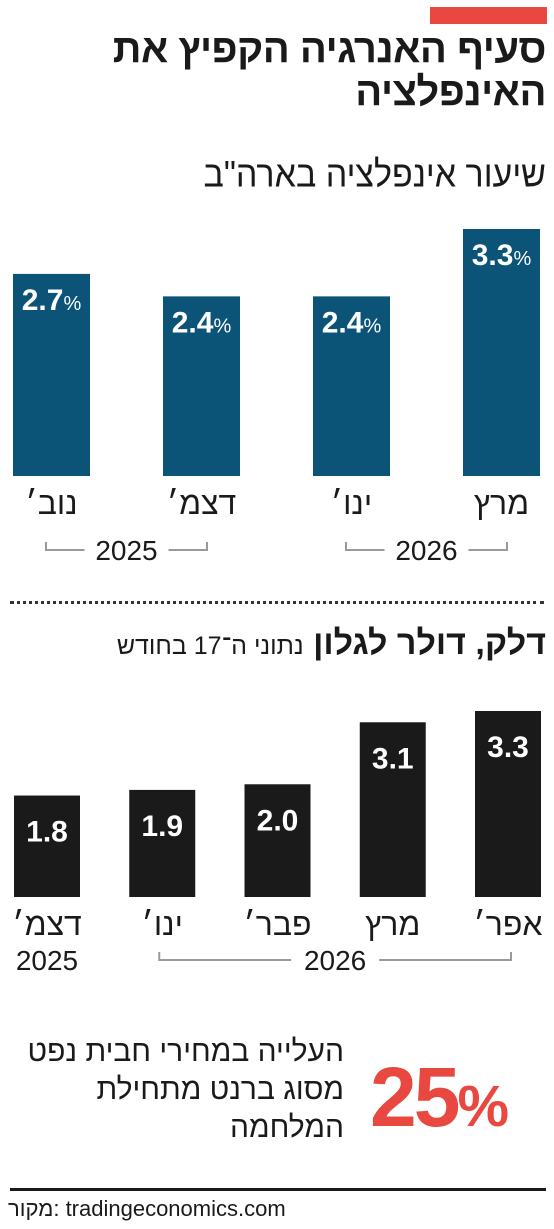 This screenshot has height=1229, width=554. I want to click on brent-increase-number: 25, so click(415, 1097).